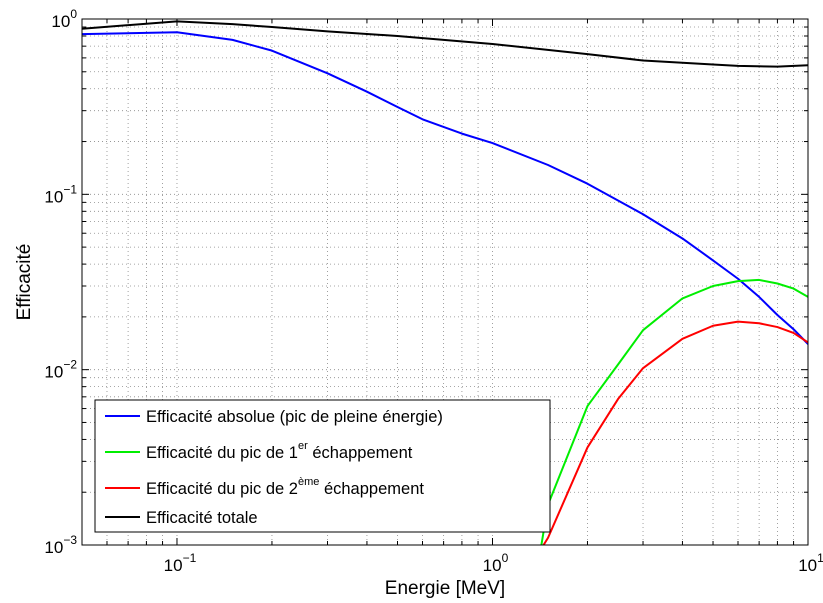  I want to click on legend-entry-3: Efficacité totale, so click(202, 518).